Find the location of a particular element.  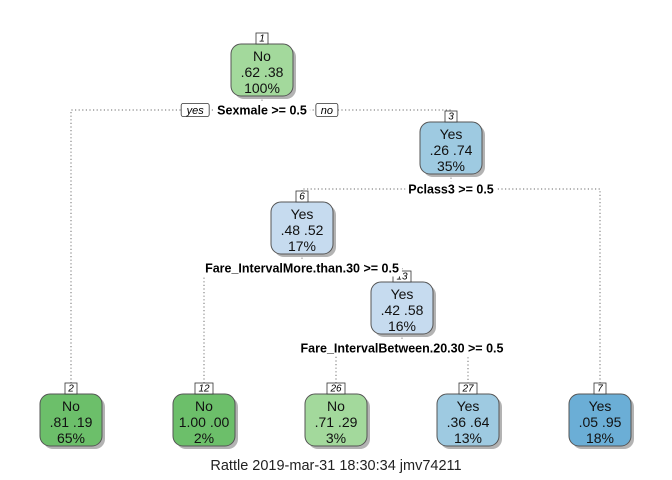

node-id-label: 12 is located at coordinates (204, 389).